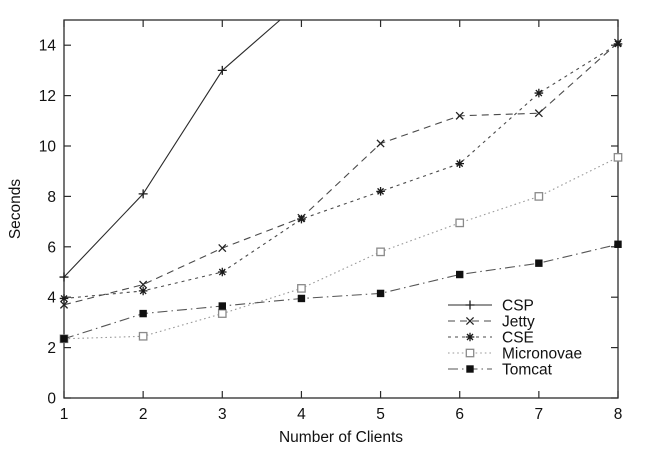 This screenshot has width=648, height=469. I want to click on series-markers-csp, so click(143, 173).